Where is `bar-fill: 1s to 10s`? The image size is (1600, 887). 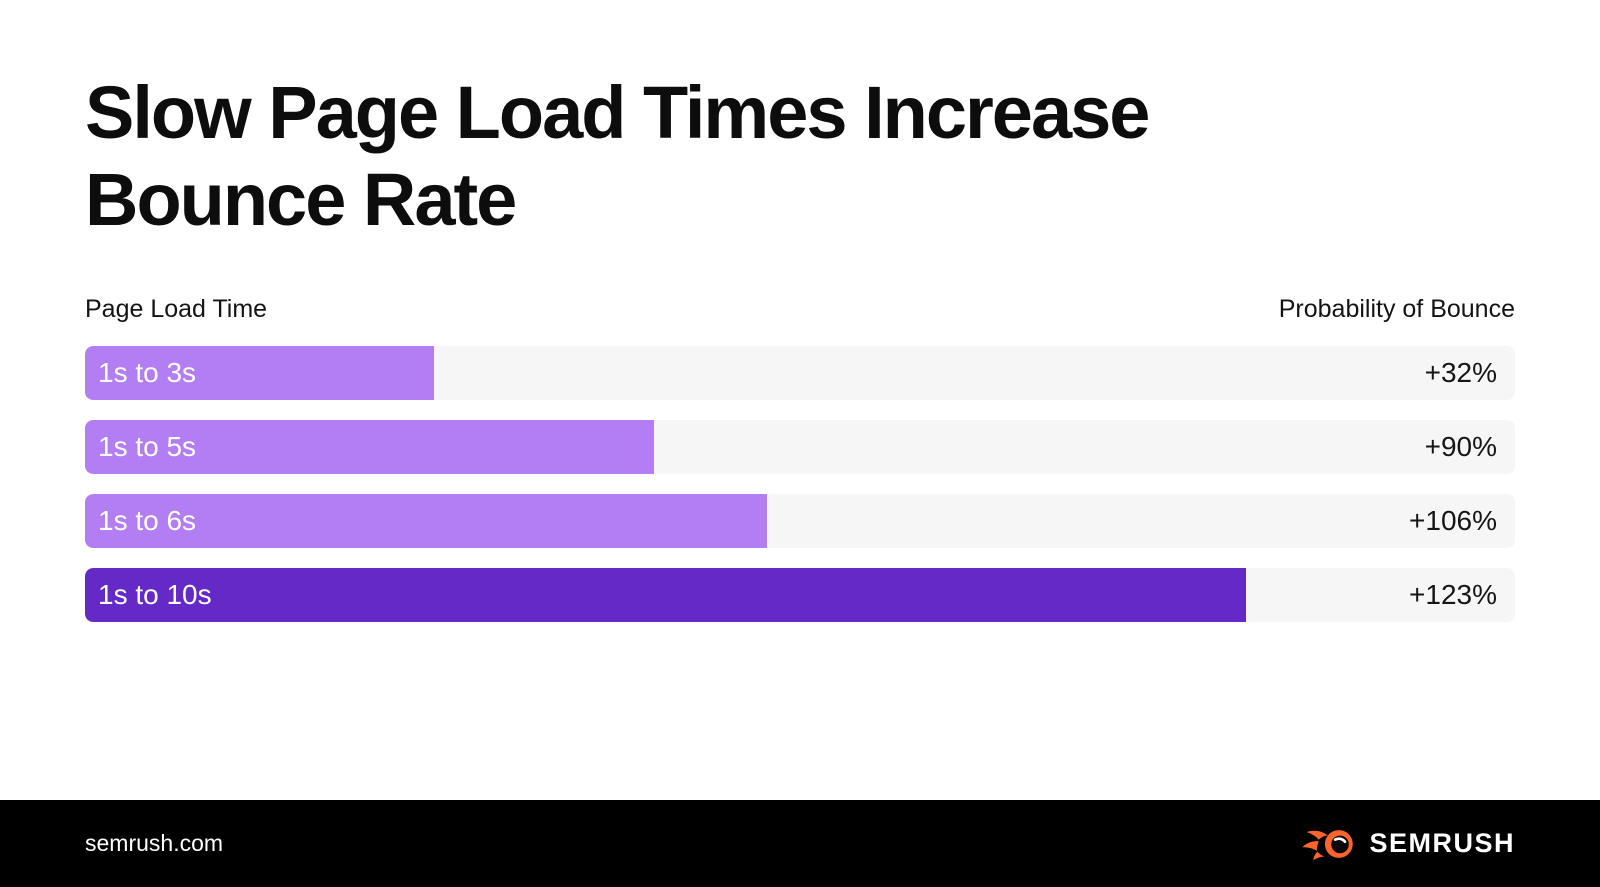
bar-fill: 1s to 10s is located at coordinates (666, 595).